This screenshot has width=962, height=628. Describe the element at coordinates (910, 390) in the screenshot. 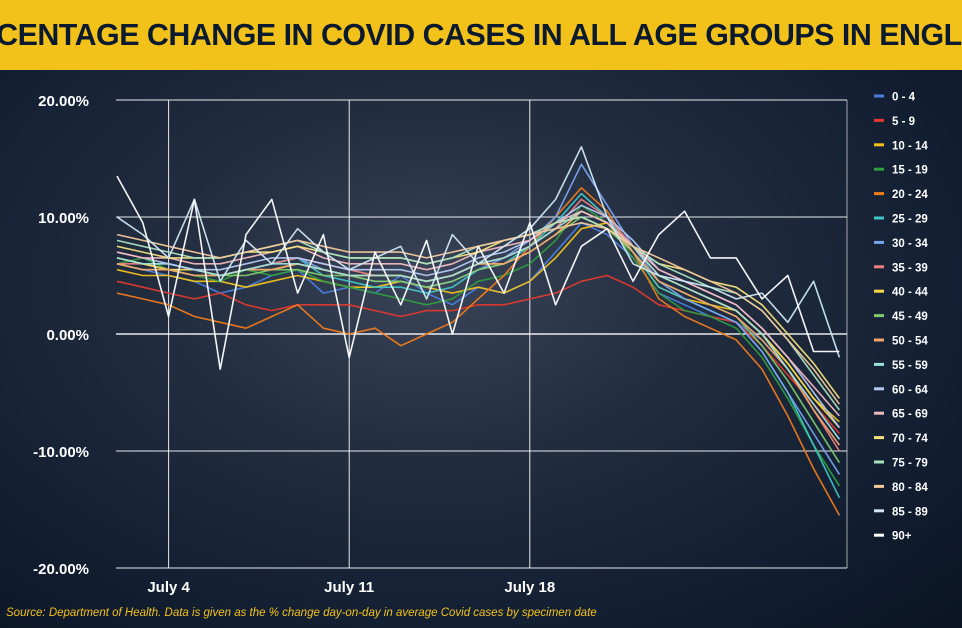

I see `legend-label: 60 - 64` at that location.